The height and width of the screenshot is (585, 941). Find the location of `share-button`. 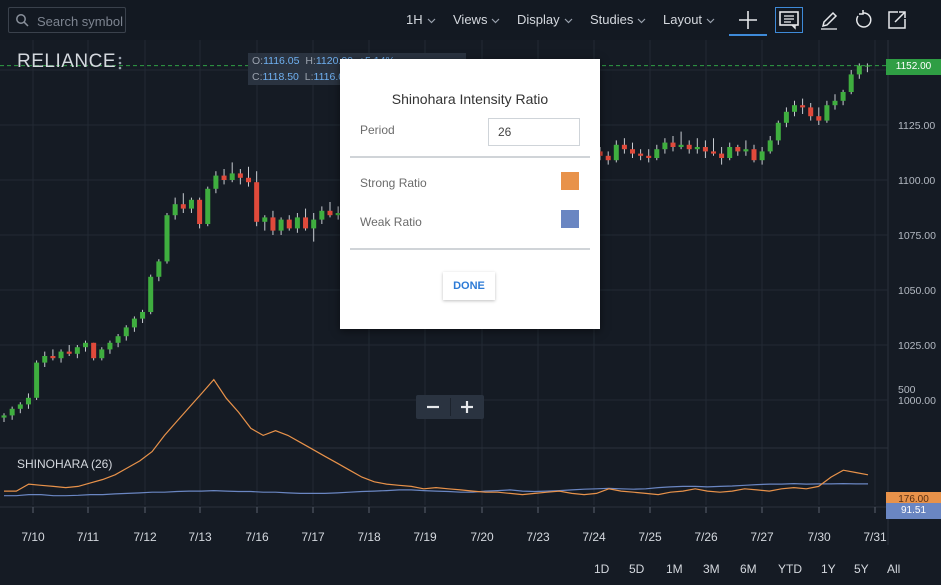

share-button is located at coordinates (897, 20).